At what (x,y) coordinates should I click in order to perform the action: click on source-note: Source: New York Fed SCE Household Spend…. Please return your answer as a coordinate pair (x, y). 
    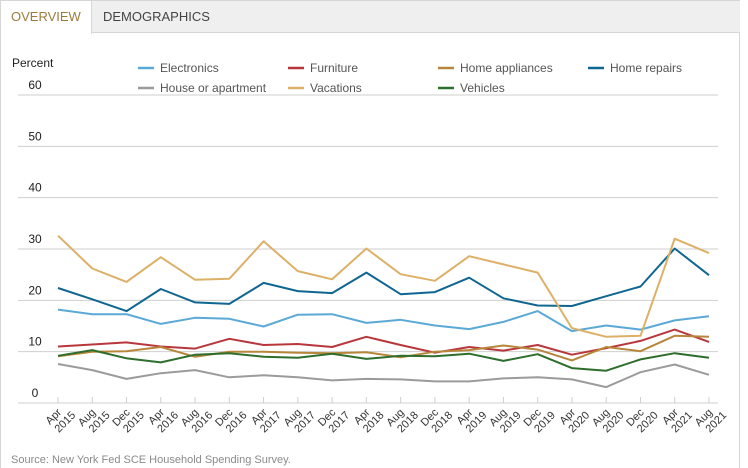
    Looking at the image, I should click on (151, 460).